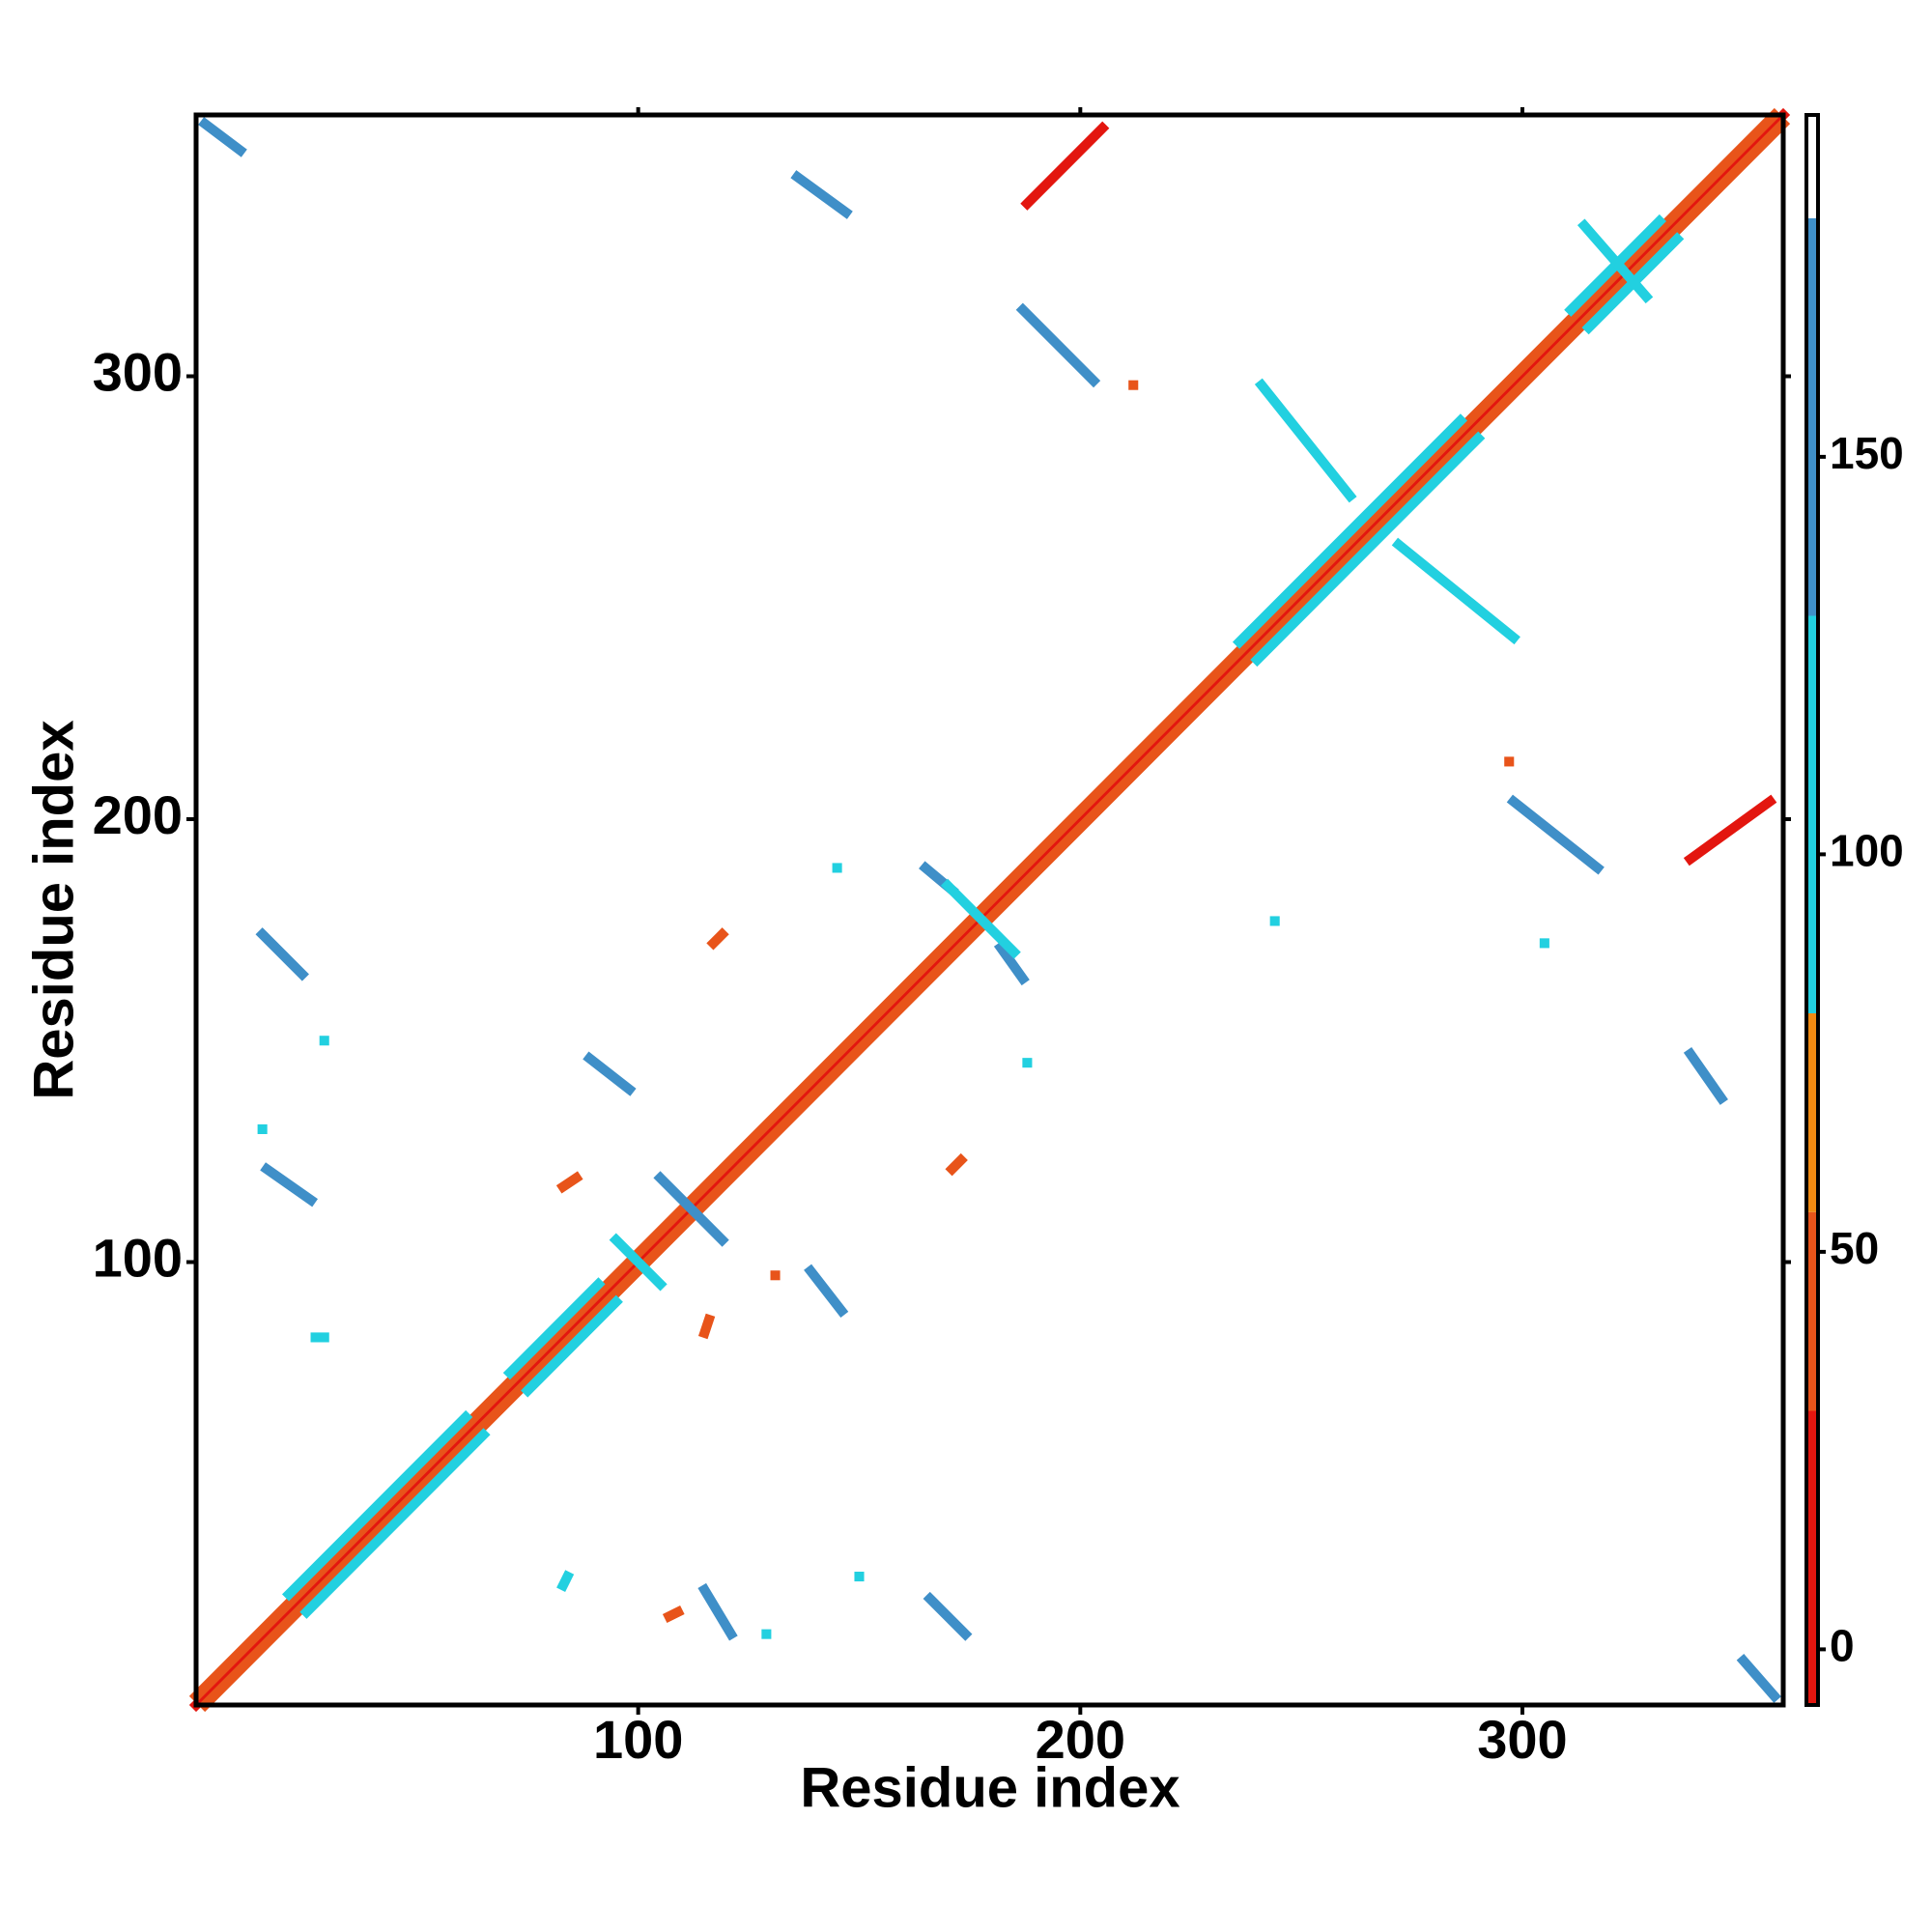 The width and height of the screenshot is (1932, 1932). Describe the element at coordinates (1854, 1248) in the screenshot. I see `colorbar-tick-label: 50` at that location.